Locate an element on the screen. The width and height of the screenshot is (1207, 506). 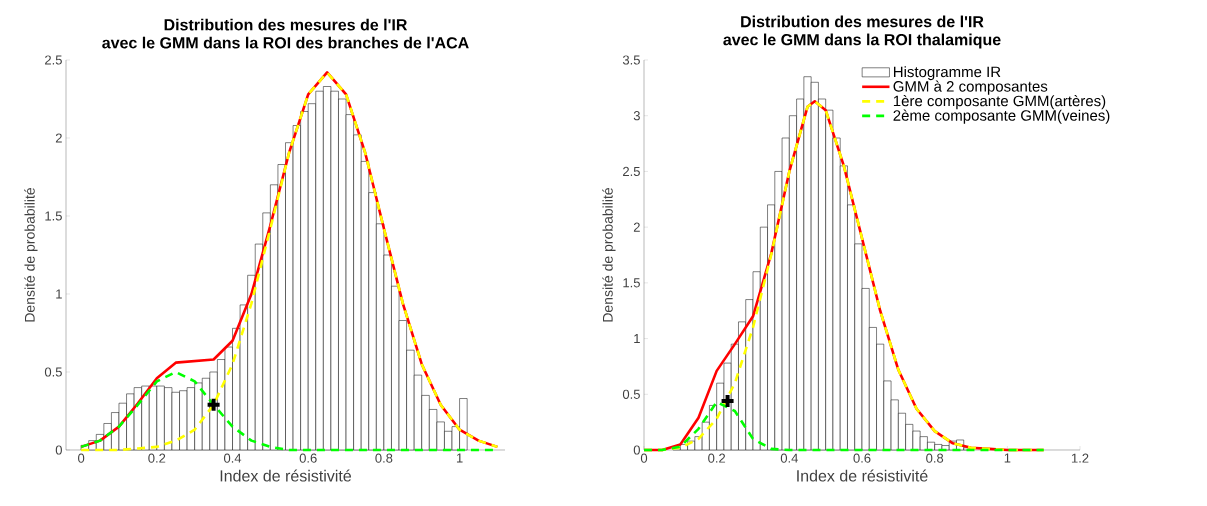
legend-label: 1ère composante GMM(artères) is located at coordinates (999, 102).